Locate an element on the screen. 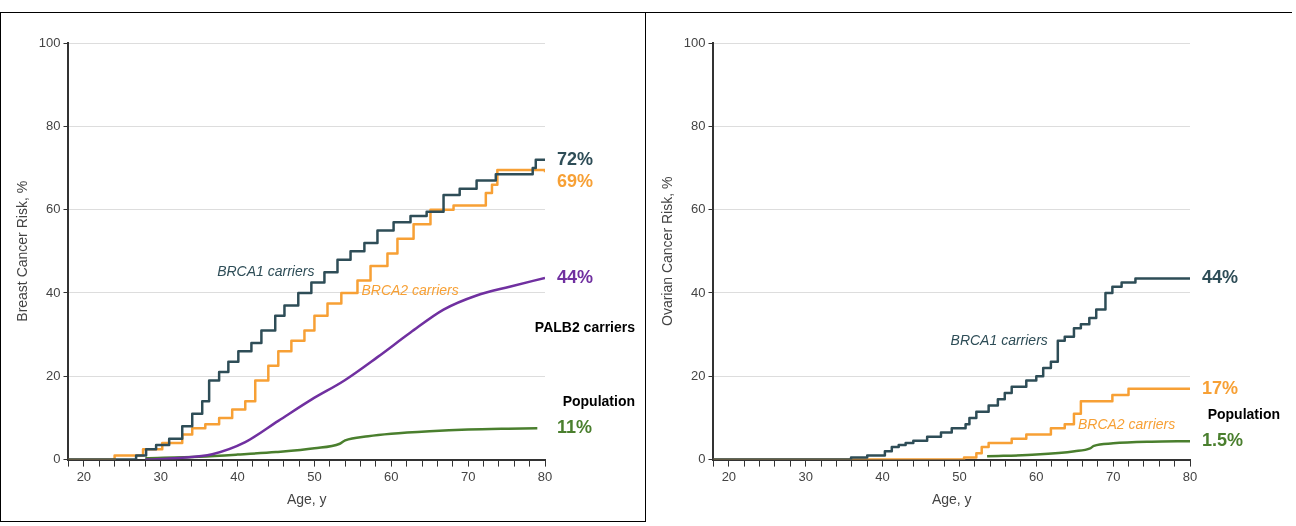 This screenshot has height=526, width=1296. y-axis-title: Breast Cancer Risk, % is located at coordinates (22, 251).